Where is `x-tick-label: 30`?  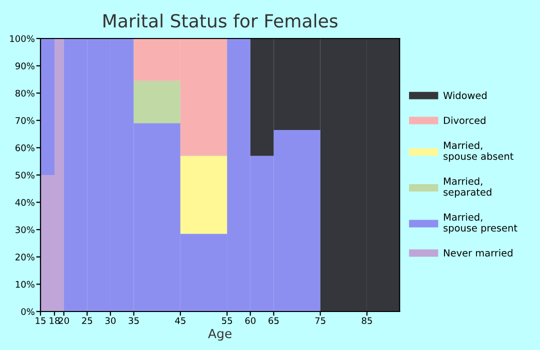
x-tick-label: 30 is located at coordinates (110, 320).